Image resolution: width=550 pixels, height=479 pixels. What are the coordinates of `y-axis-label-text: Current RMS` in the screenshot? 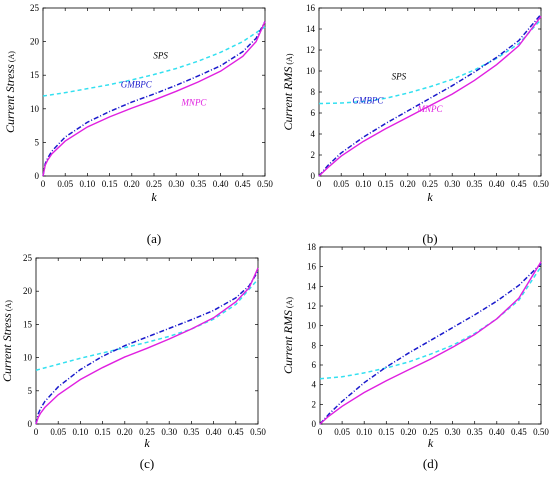 It's located at (288, 342).